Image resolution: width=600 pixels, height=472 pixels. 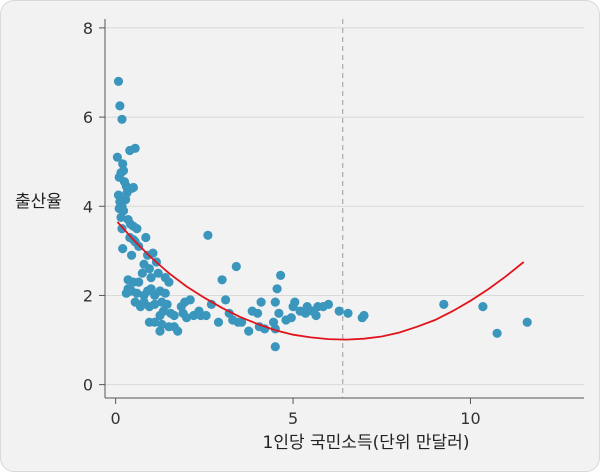 I want to click on x-axis-title: 1인당 국민소득(단위 만달러), so click(x=366, y=443).